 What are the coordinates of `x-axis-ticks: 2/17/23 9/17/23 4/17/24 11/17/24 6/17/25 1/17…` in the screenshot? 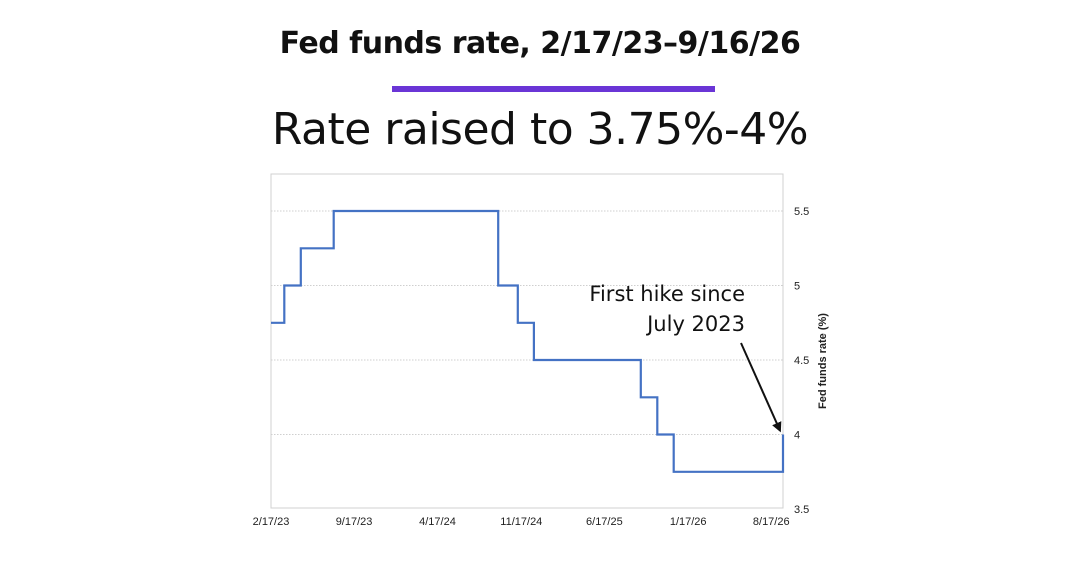 It's located at (521, 522).